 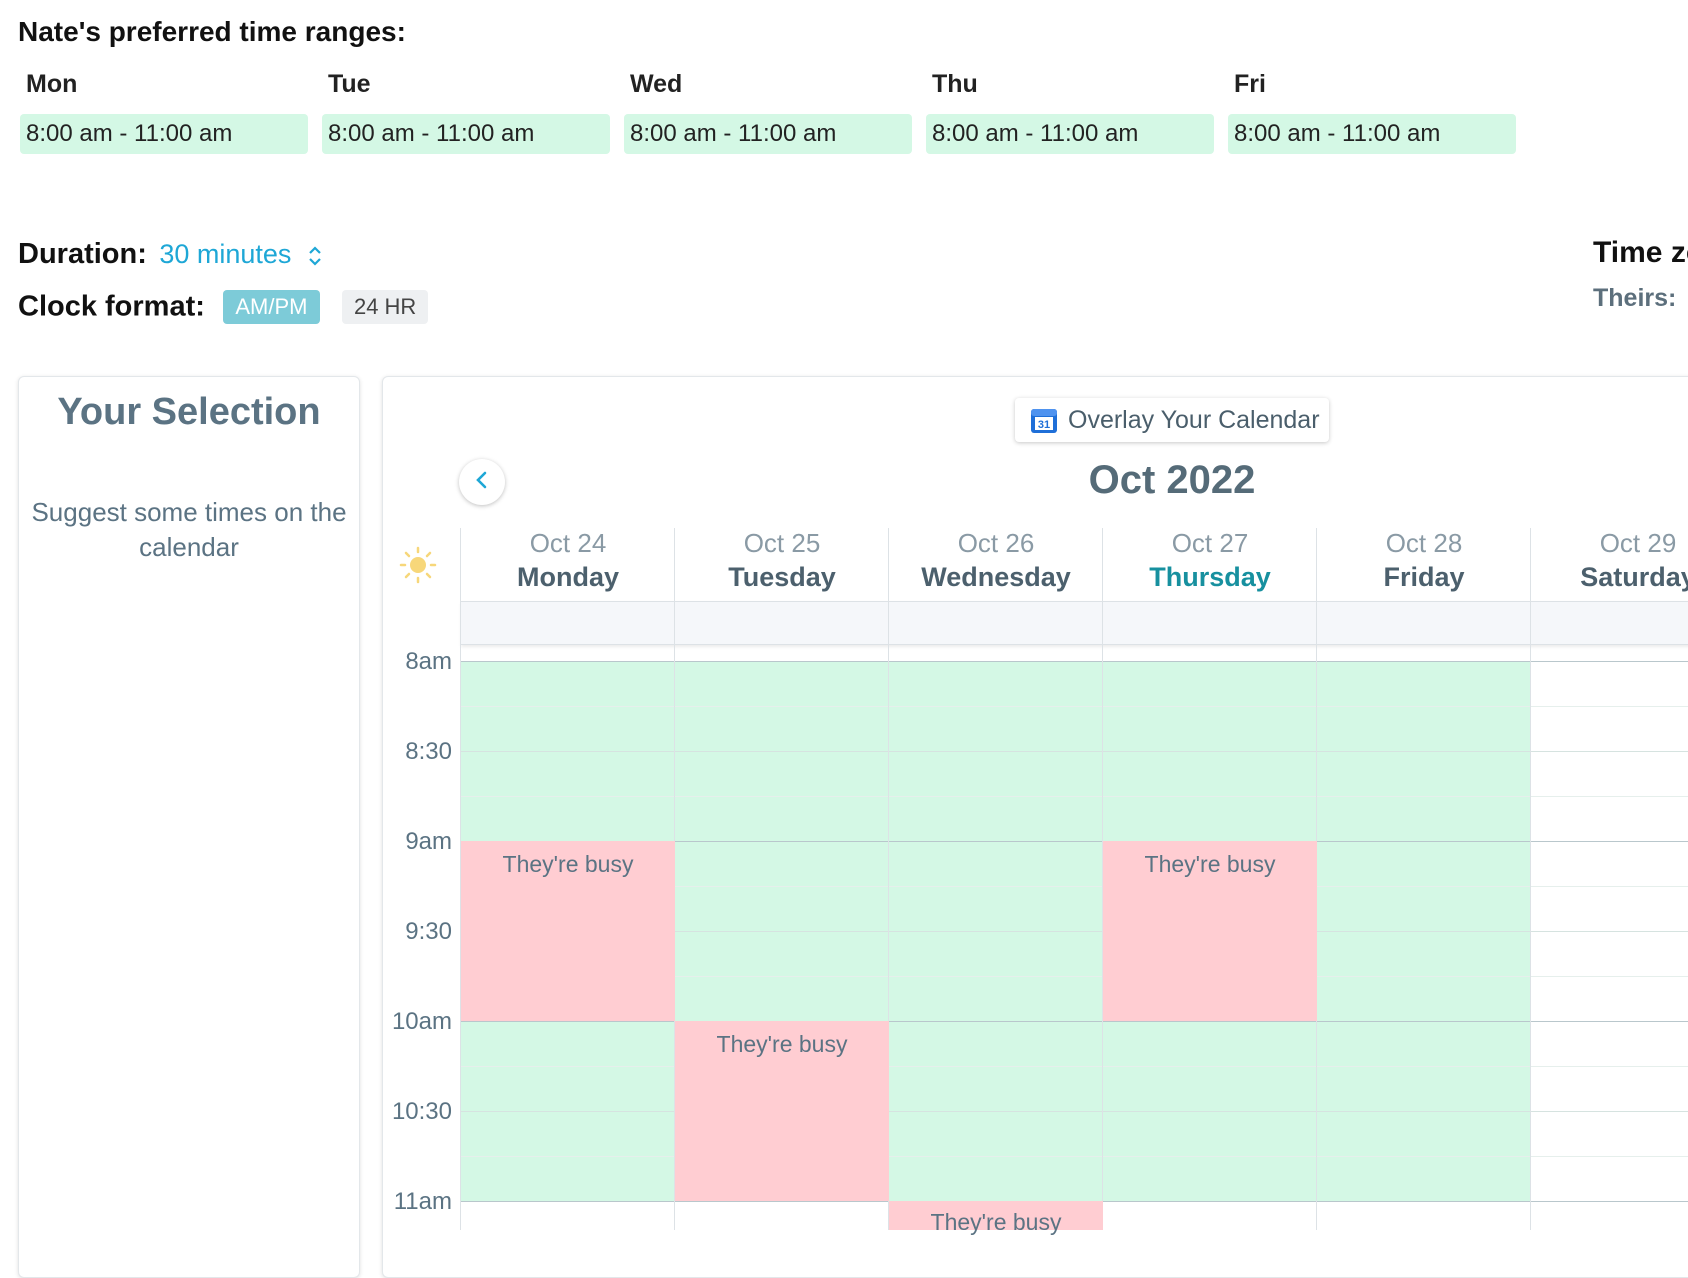 I want to click on day-header-oct-26: Oct 26 Wednesday, so click(x=996, y=560).